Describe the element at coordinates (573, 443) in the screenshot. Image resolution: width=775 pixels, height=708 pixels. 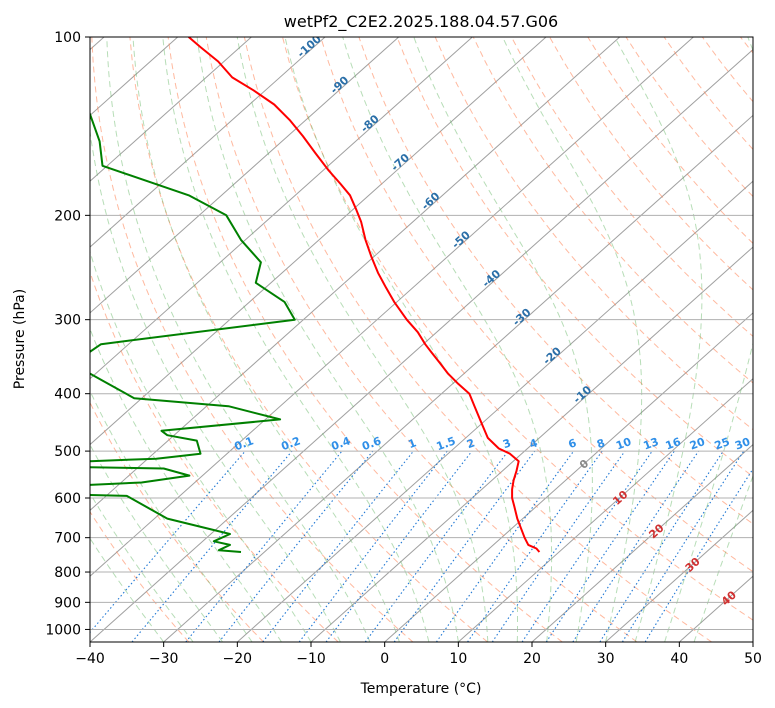
I see `mixing-ratio-label: 6` at that location.